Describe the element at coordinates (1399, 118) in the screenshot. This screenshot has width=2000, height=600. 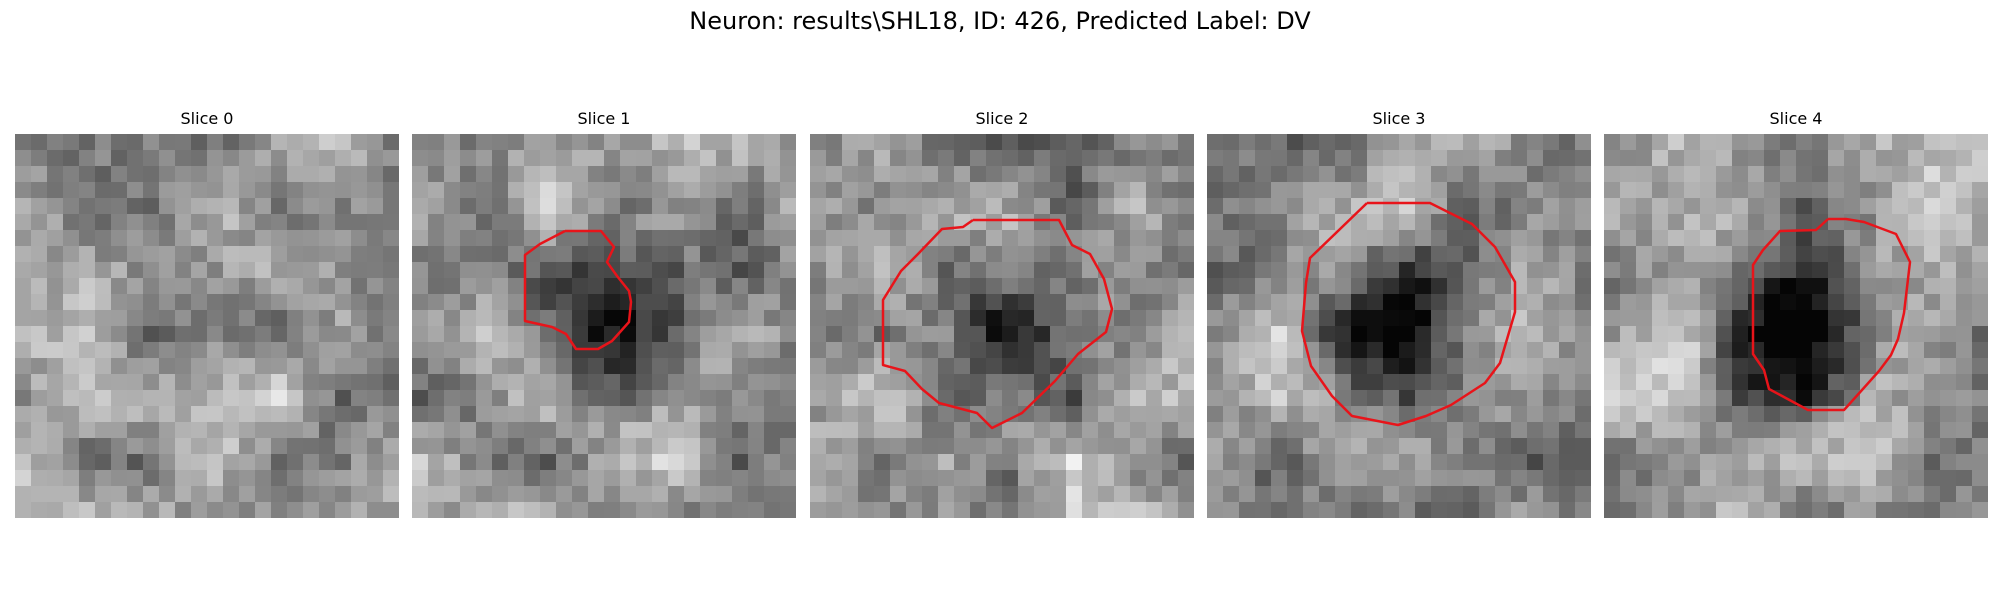
I see `slice-title: Slice 3` at that location.